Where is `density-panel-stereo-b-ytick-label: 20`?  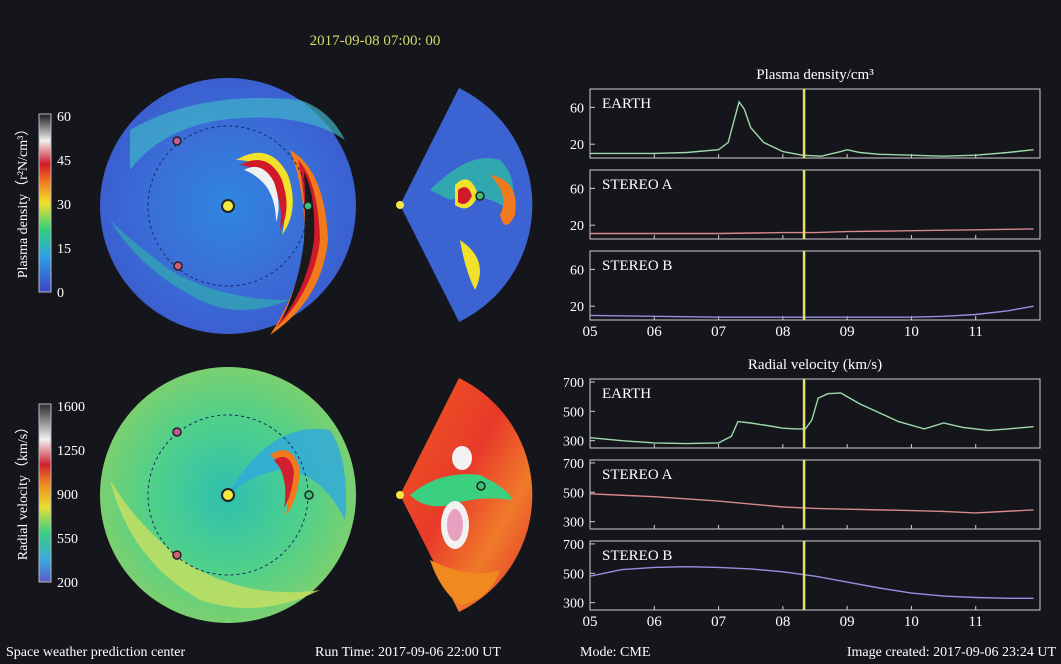 density-panel-stereo-b-ytick-label: 20 is located at coordinates (577, 307).